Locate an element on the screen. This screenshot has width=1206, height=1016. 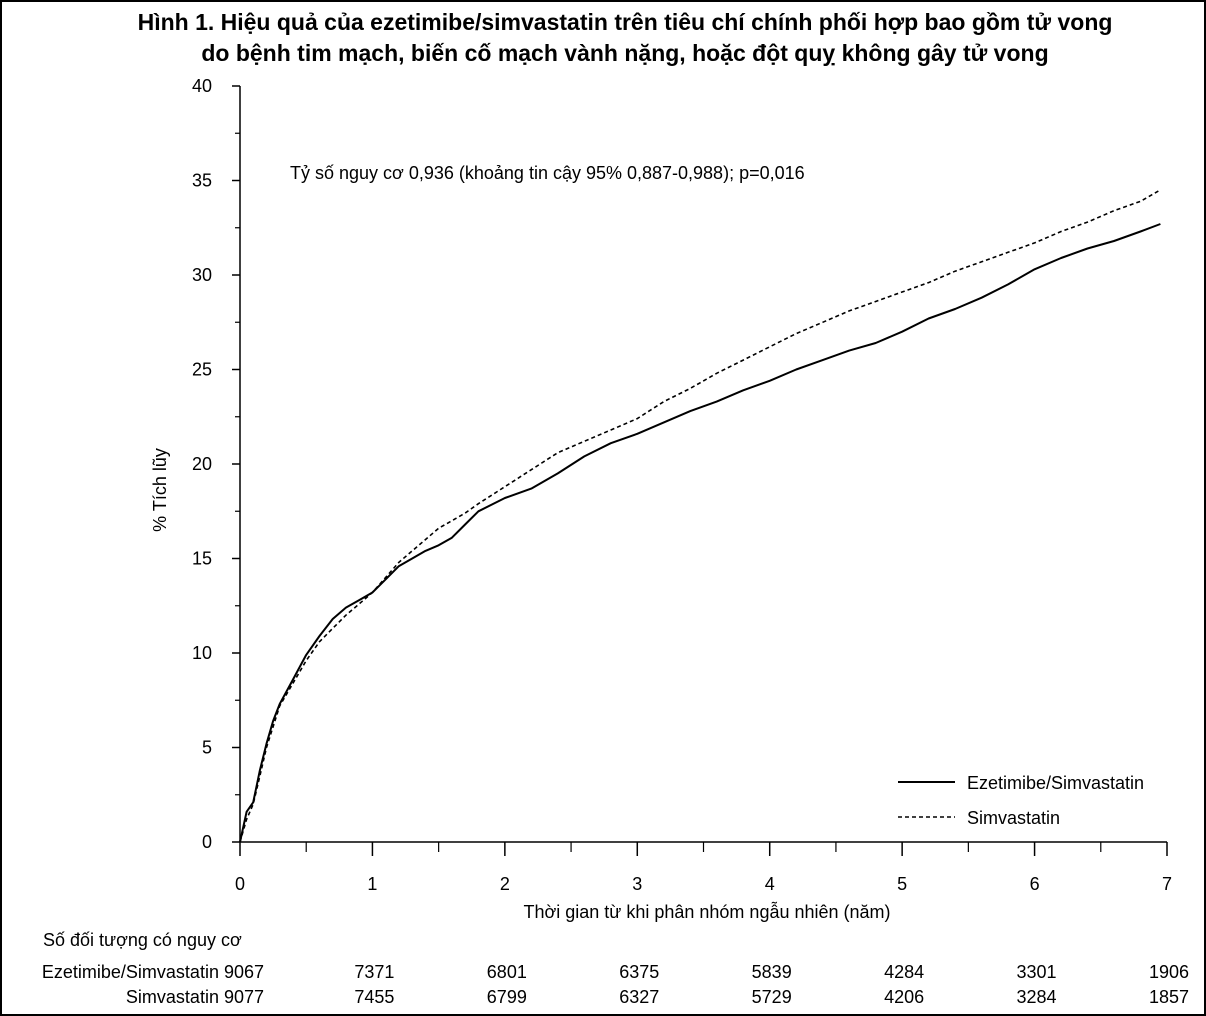
risk-value-row2-year5: 4206 is located at coordinates (904, 997).